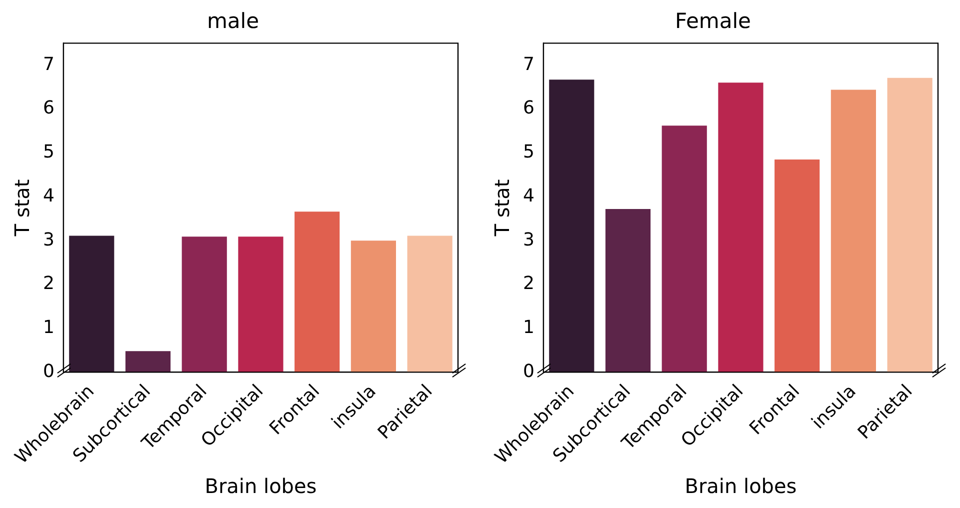 The width and height of the screenshot is (960, 508). Describe the element at coordinates (233, 21) in the screenshot. I see `chart-title: male` at that location.